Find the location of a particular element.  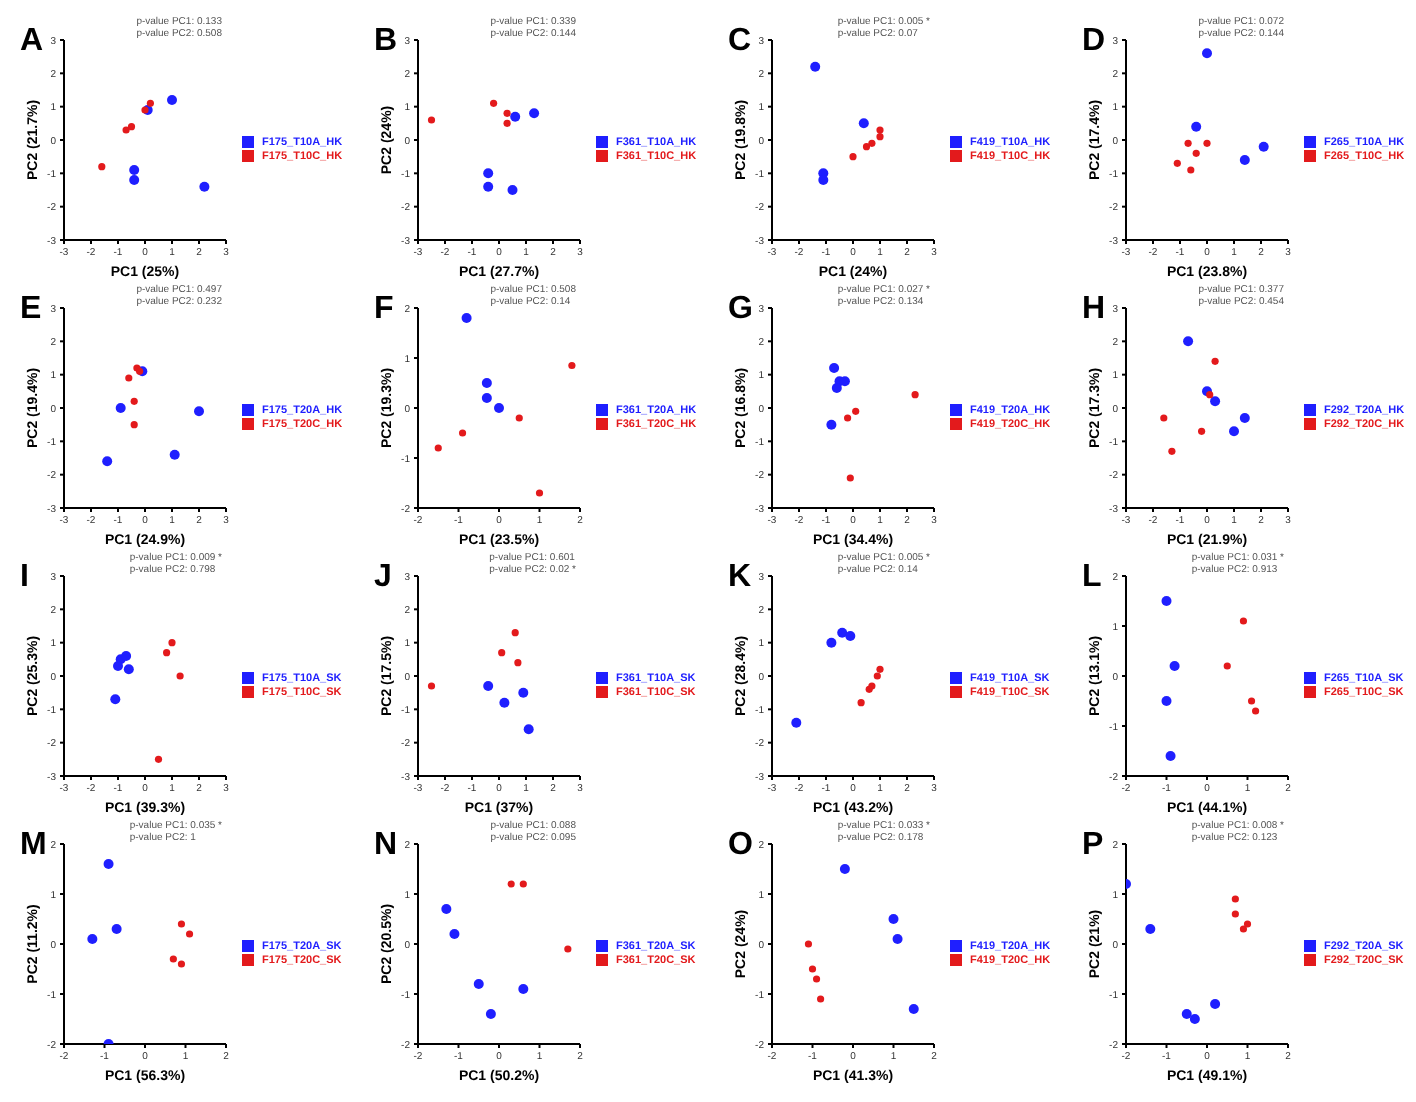

chart-title: M is located at coordinates (33, 846).